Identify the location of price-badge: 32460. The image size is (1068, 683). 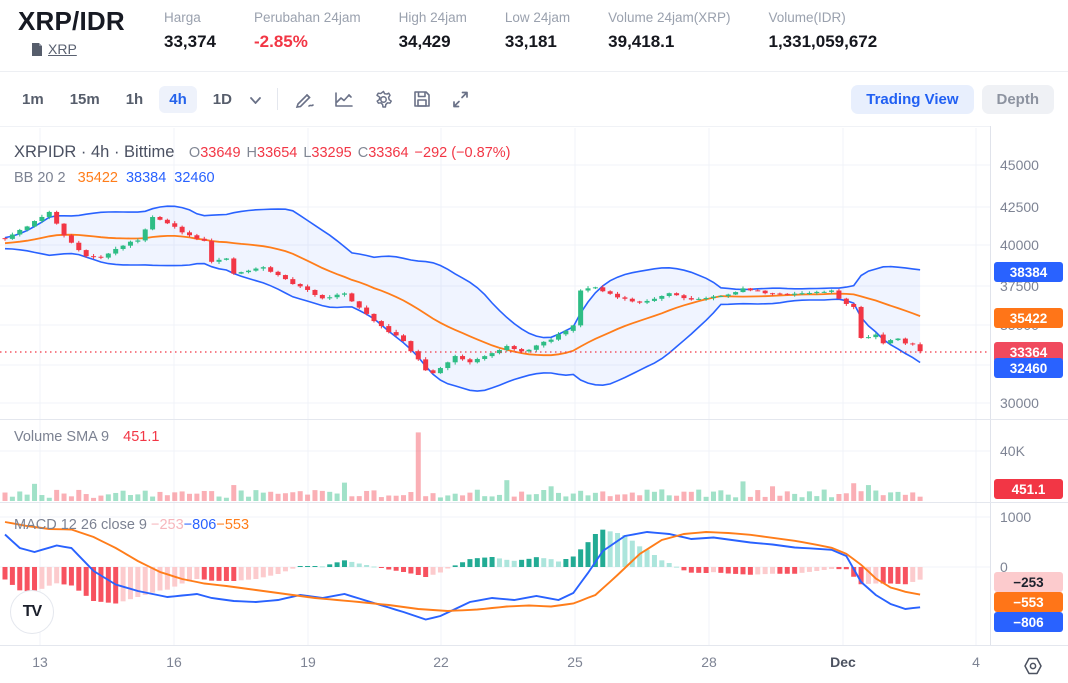
(1028, 368).